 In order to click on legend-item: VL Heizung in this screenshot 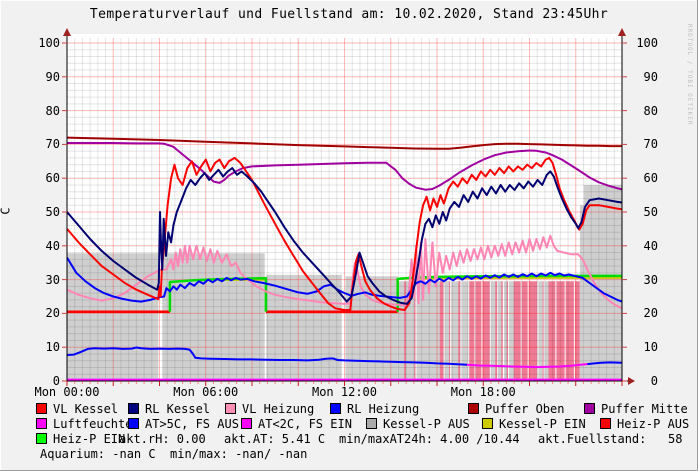, I will do `click(269, 409)`.